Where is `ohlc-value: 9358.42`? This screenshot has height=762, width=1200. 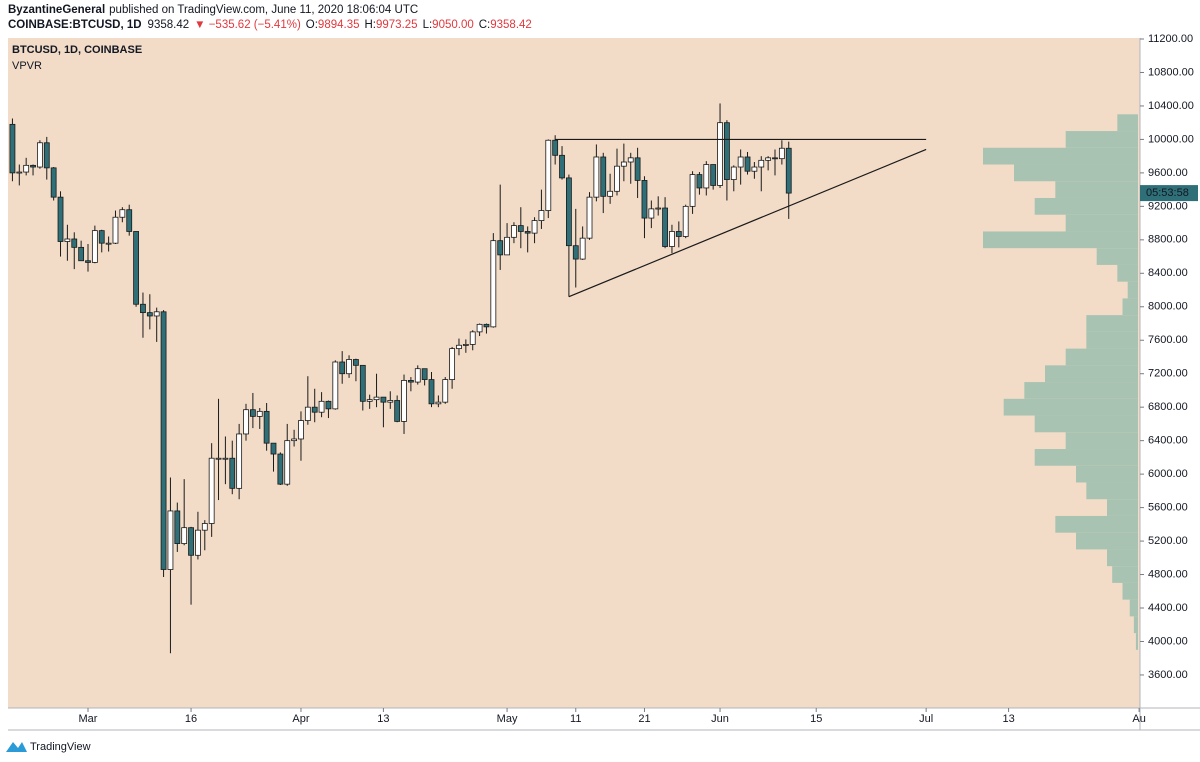
ohlc-value: 9358.42 is located at coordinates (511, 25).